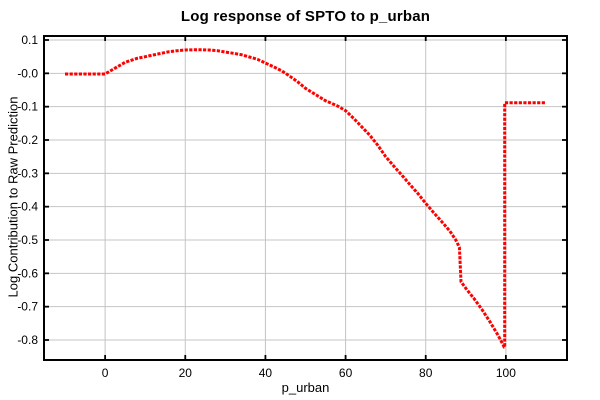  What do you see at coordinates (346, 373) in the screenshot?
I see `x-tick-label: 60` at bounding box center [346, 373].